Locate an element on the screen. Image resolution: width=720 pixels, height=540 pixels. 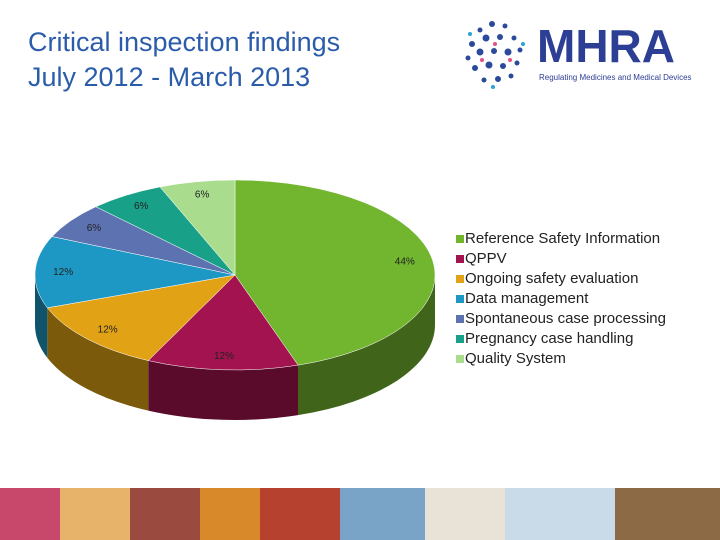
legend-label: Spontaneous case processing is located at coordinates (565, 318).